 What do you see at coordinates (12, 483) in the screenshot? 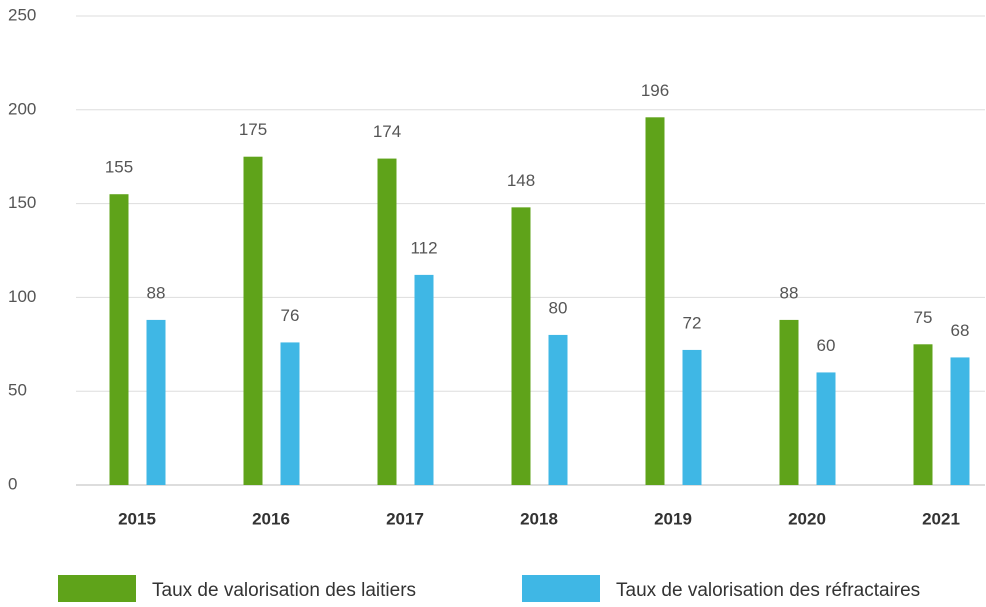
I see `y-tick-label: 0` at bounding box center [12, 483].